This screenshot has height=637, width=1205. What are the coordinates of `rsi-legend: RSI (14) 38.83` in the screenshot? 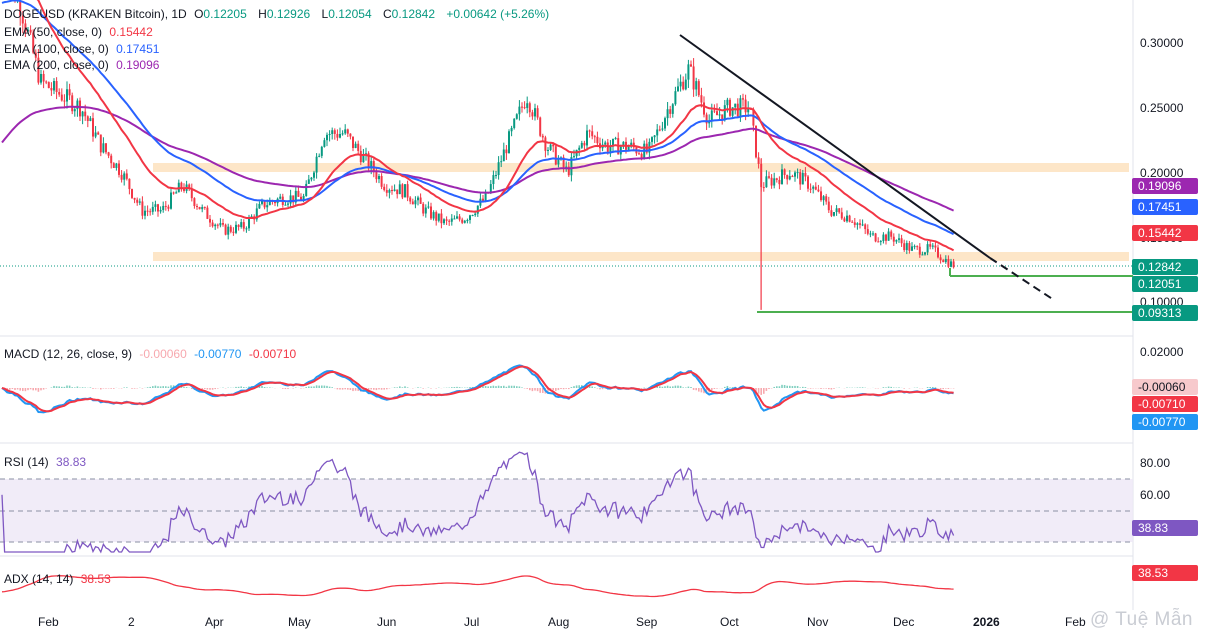 It's located at (45, 462).